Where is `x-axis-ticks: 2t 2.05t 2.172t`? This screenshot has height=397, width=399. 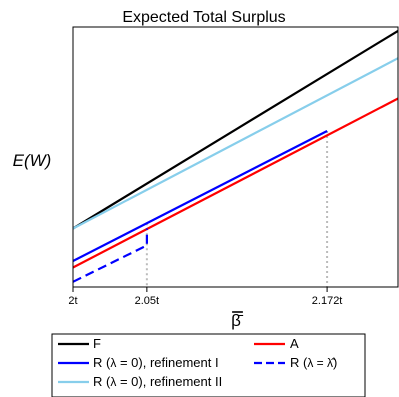 x-axis-ticks: 2t 2.05t 2.172t is located at coordinates (205, 297).